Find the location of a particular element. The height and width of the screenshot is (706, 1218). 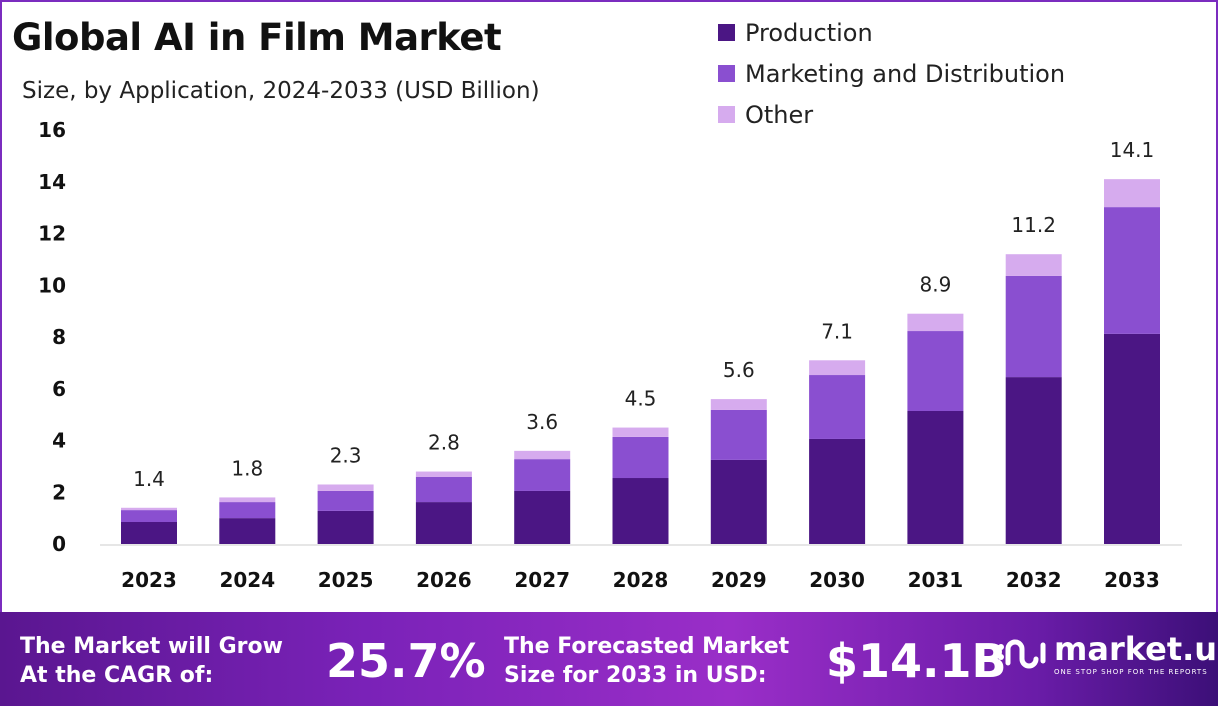

y-tick-label: 6 is located at coordinates (59, 389).